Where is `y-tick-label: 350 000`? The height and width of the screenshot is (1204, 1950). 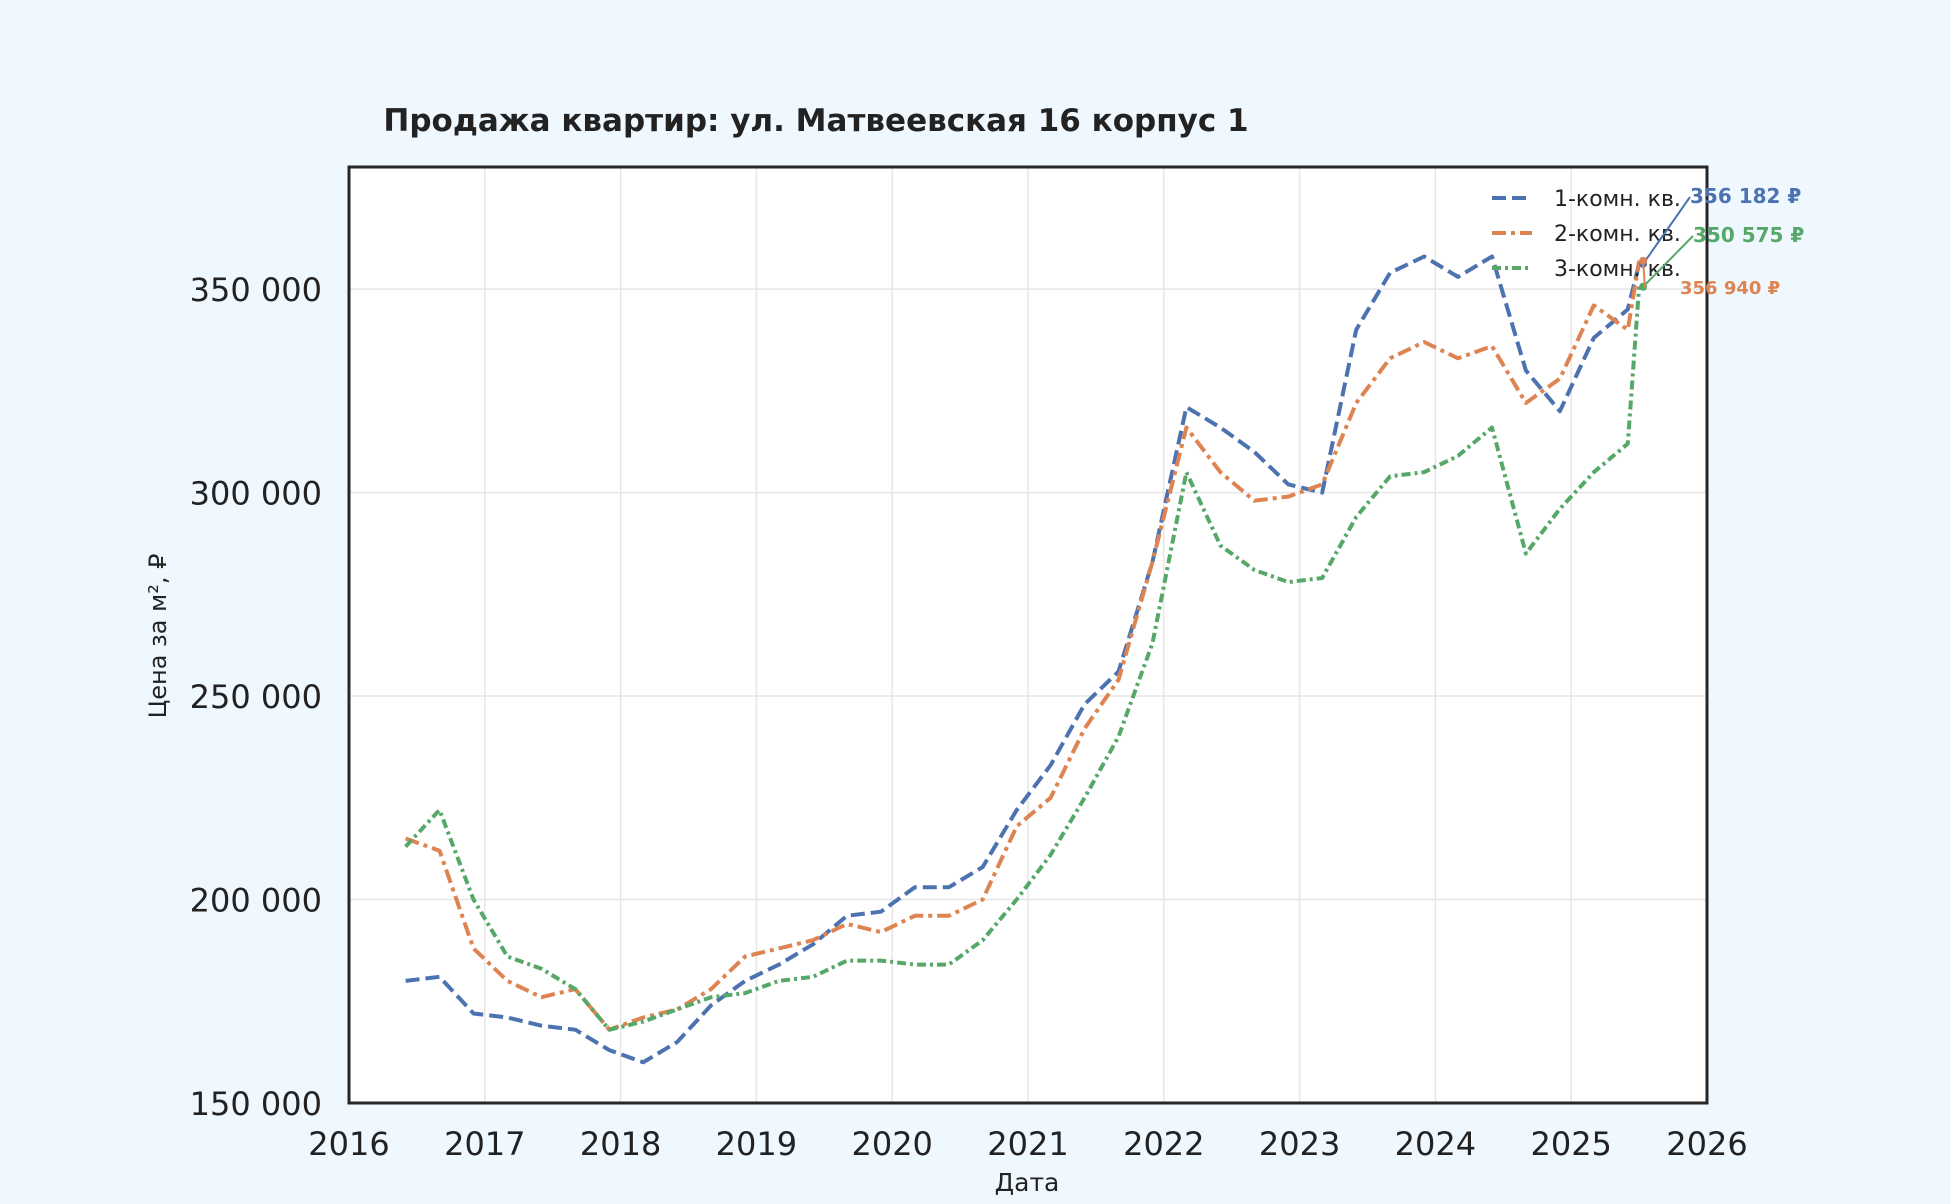 y-tick-label: 350 000 is located at coordinates (256, 290).